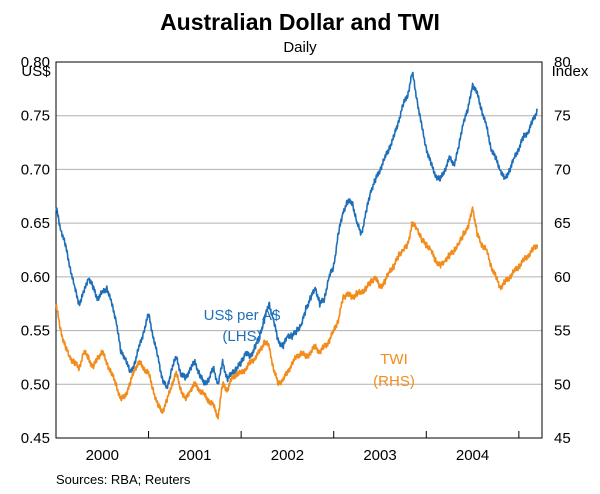 This screenshot has height=494, width=600. What do you see at coordinates (570, 71) in the screenshot?
I see `right-axis-label: Index` at bounding box center [570, 71].